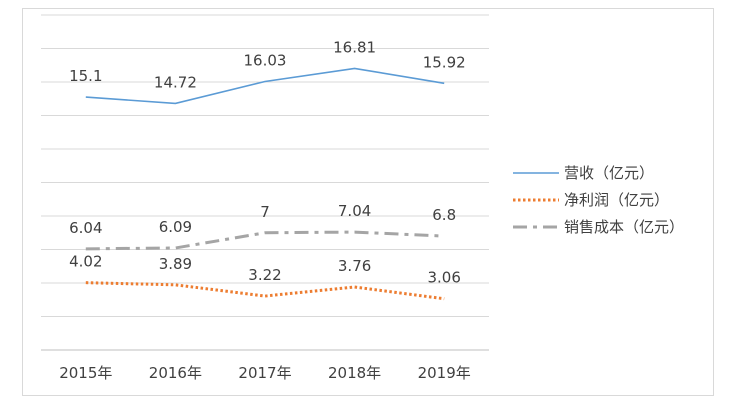 The height and width of the screenshot is (404, 736). I want to click on data-label: 16.03, so click(265, 60).